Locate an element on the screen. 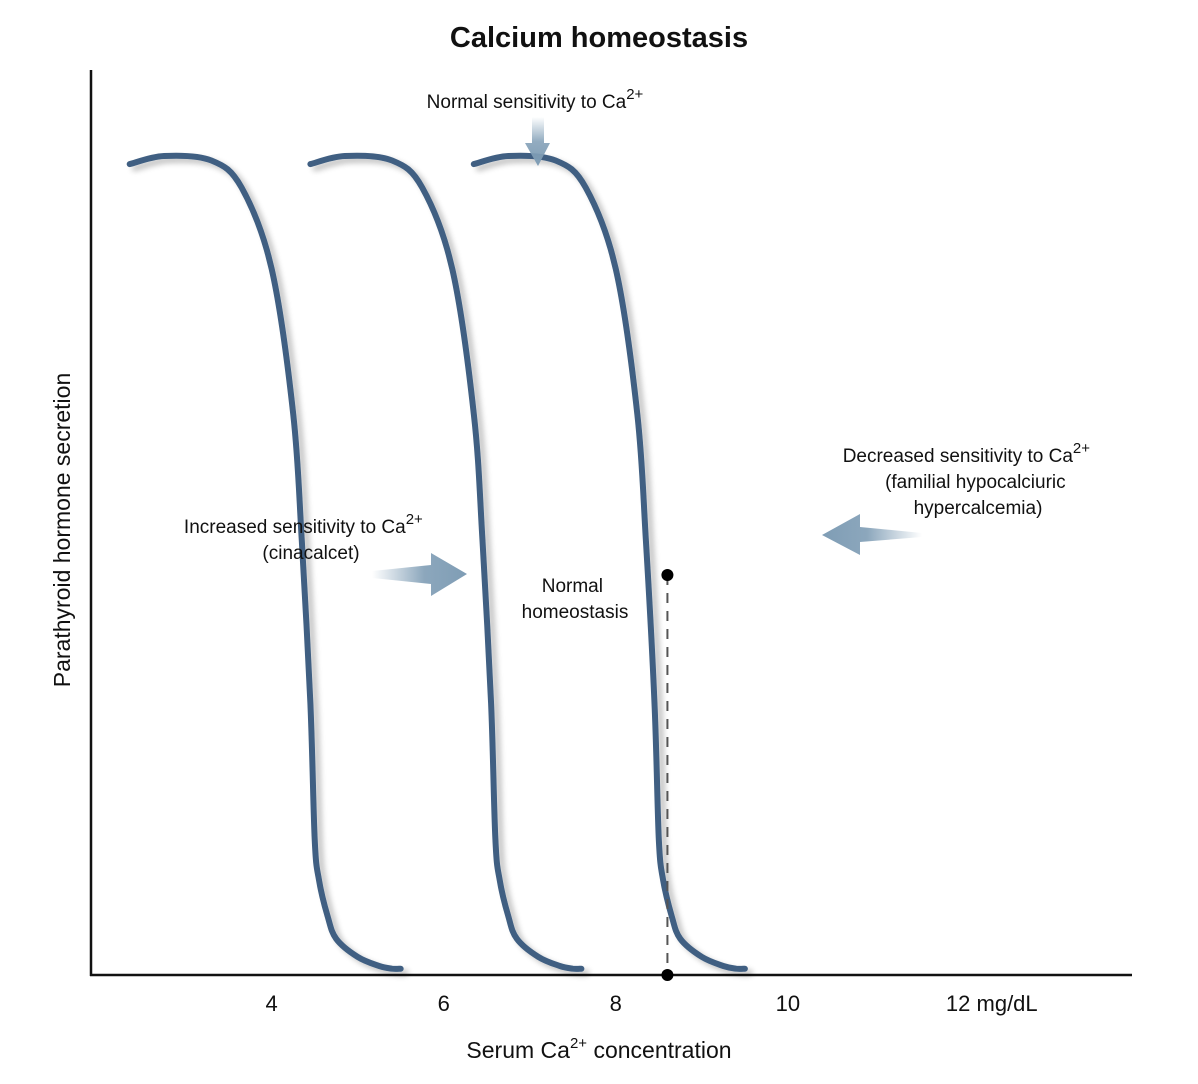  x-tick-label: 8 is located at coordinates (616, 1003).